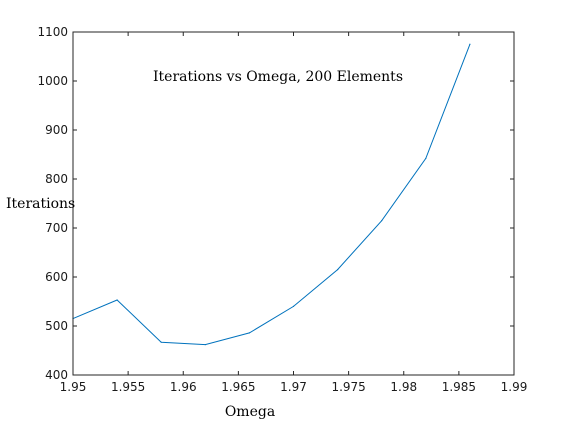  Describe the element at coordinates (514, 387) in the screenshot. I see `x-tick-label: 1.99` at that location.